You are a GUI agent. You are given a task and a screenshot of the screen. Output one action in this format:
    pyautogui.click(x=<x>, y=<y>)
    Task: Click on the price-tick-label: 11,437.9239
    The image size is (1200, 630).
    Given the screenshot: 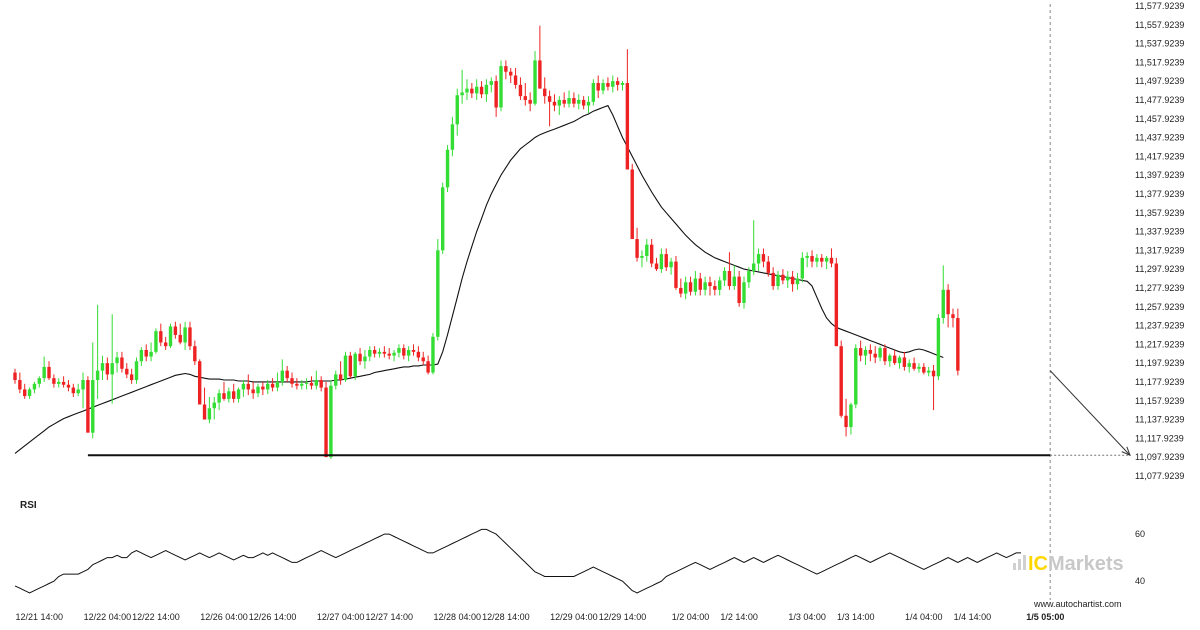 What is the action you would take?
    pyautogui.click(x=1159, y=138)
    